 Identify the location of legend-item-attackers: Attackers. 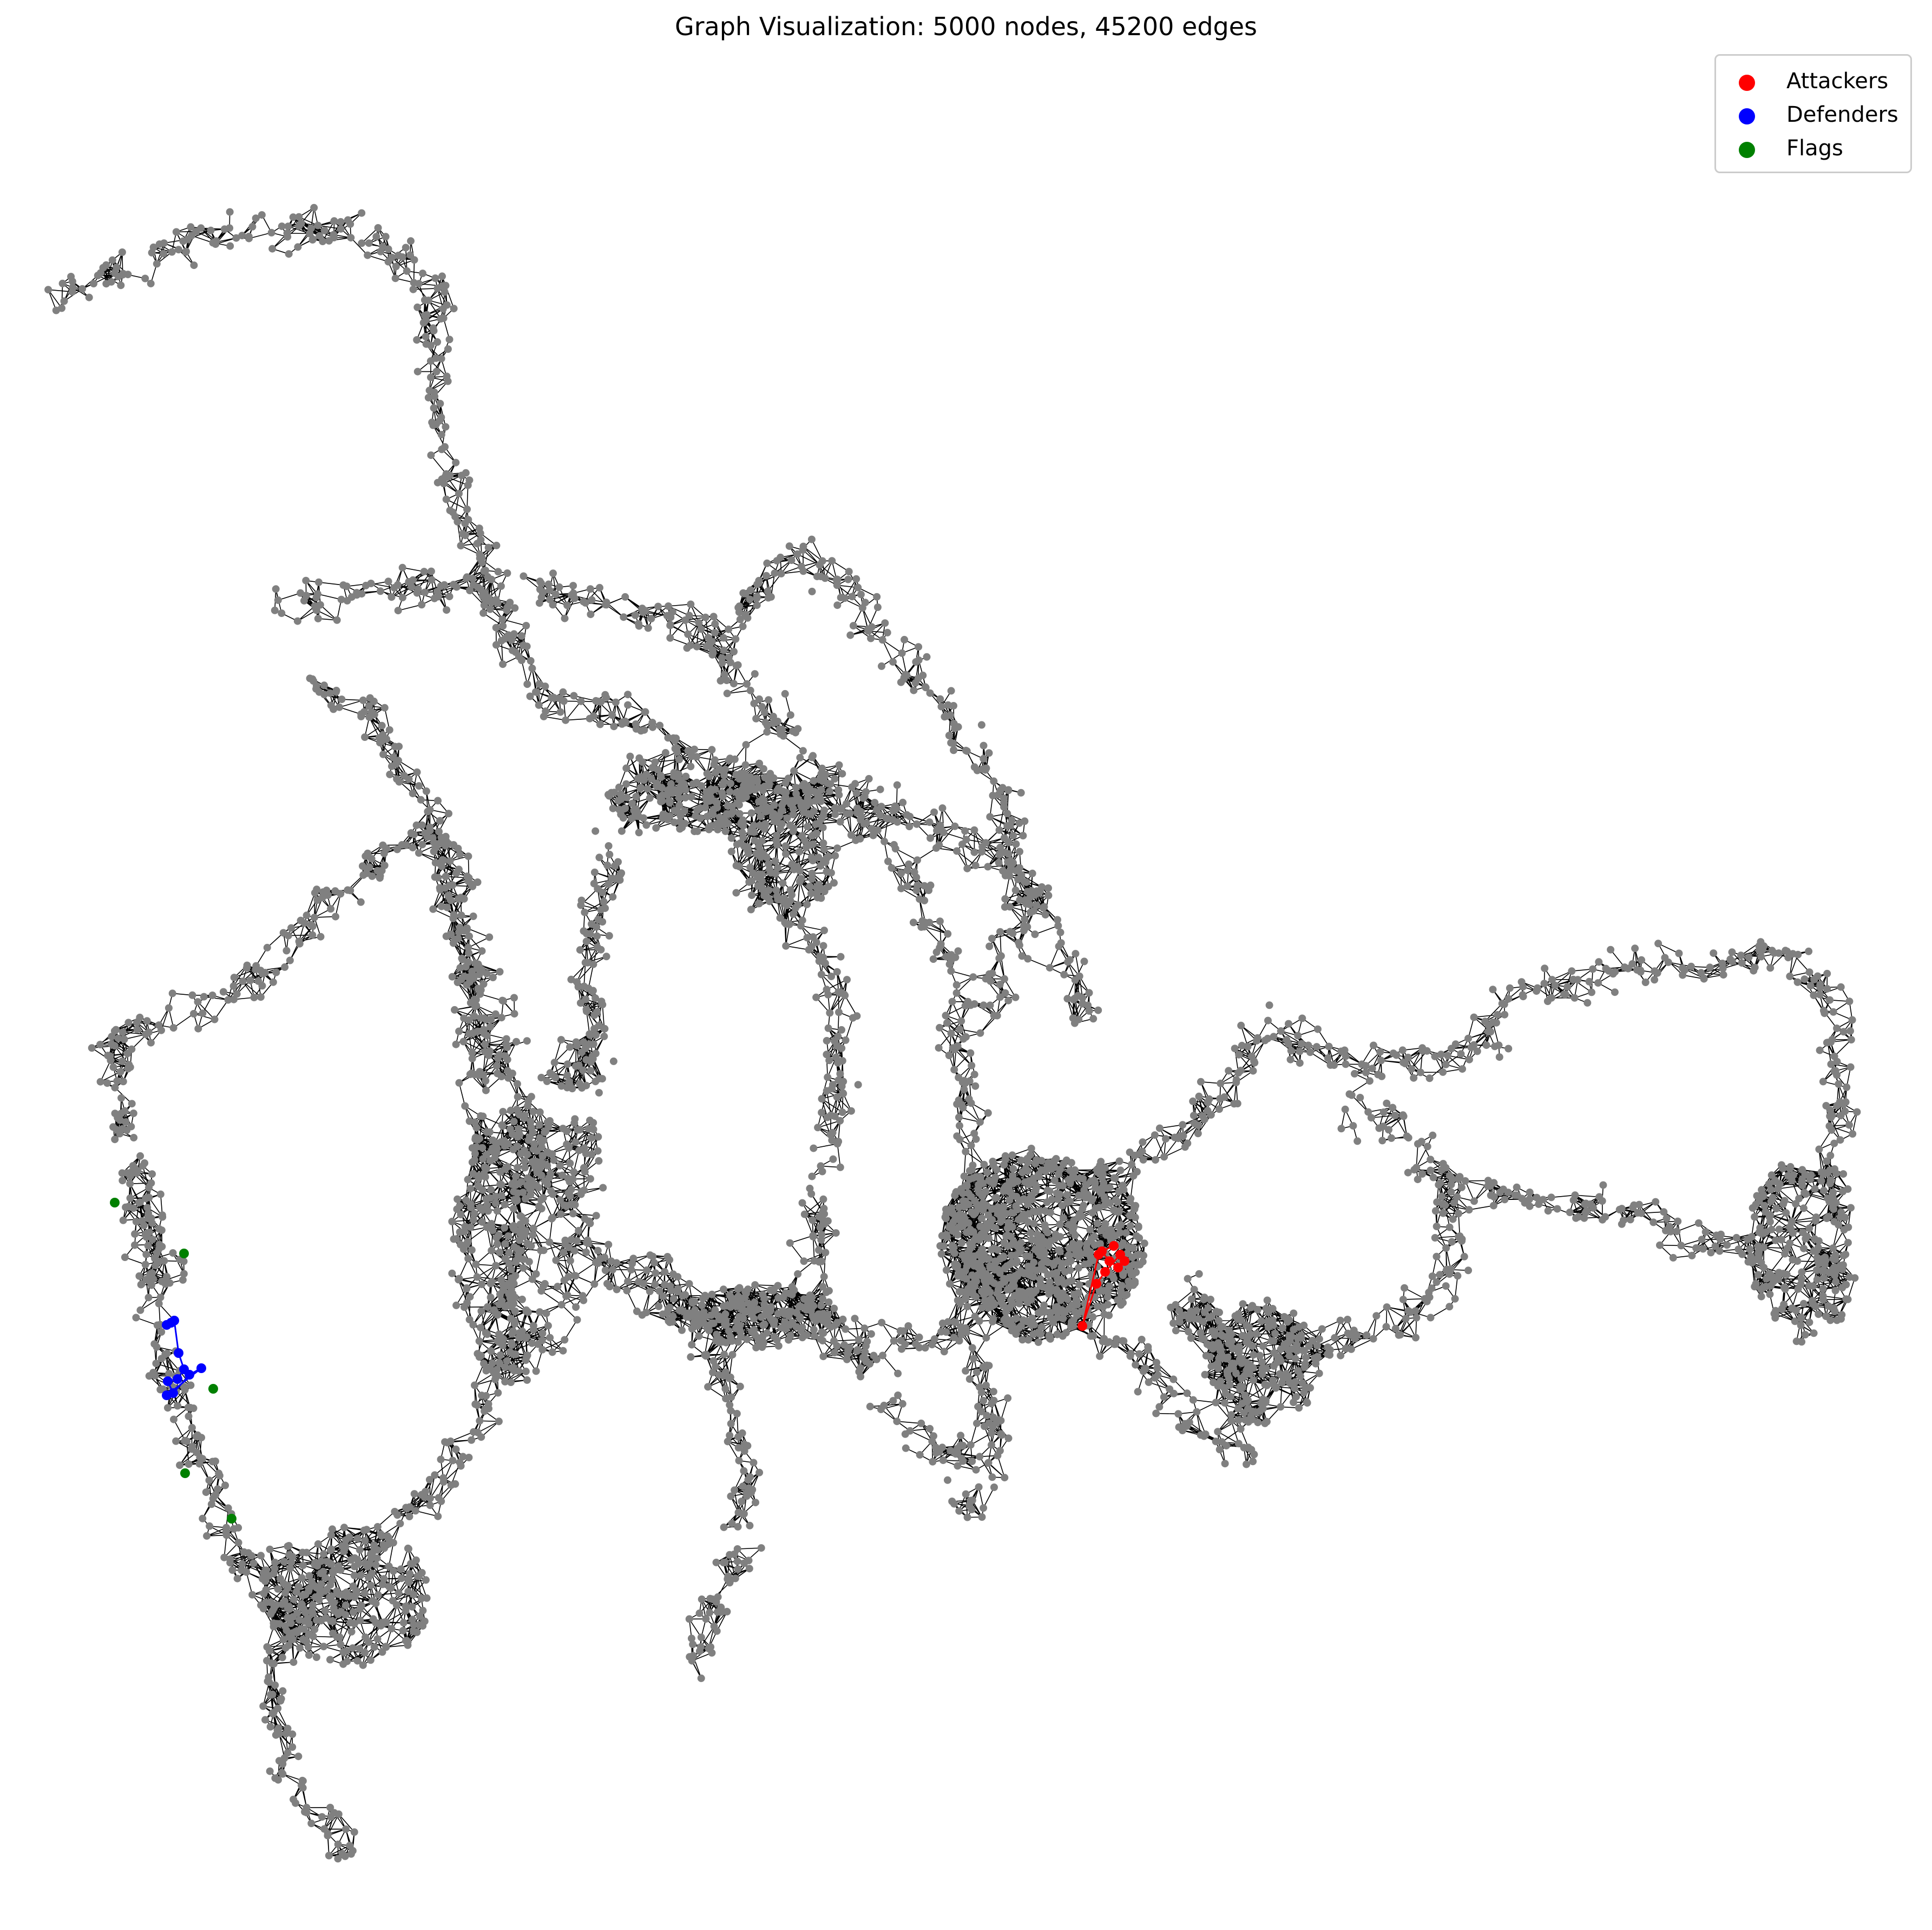
(1813, 83).